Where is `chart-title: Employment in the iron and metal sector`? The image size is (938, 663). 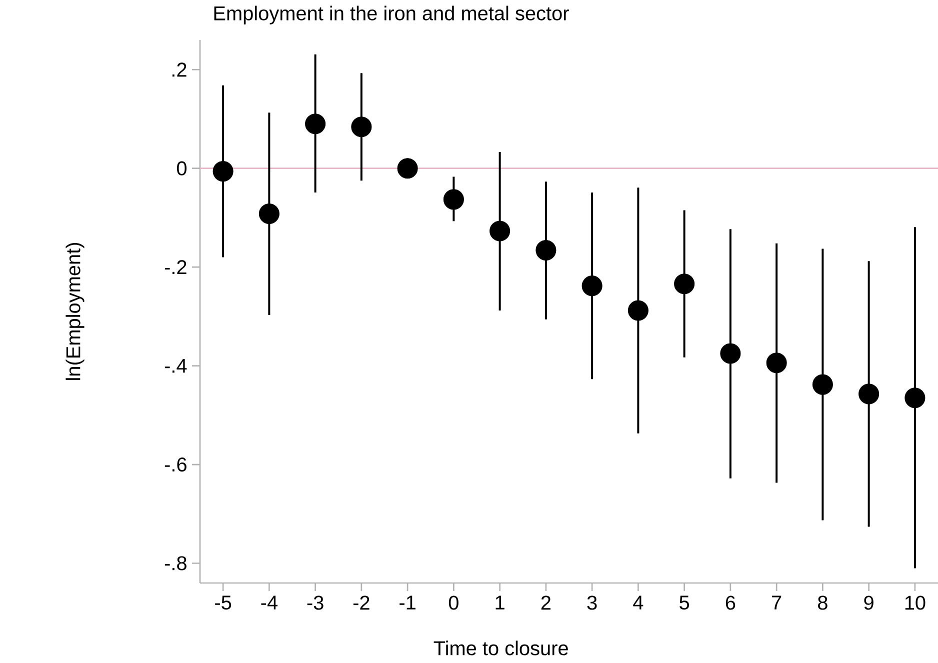
chart-title: Employment in the iron and metal sector is located at coordinates (391, 15).